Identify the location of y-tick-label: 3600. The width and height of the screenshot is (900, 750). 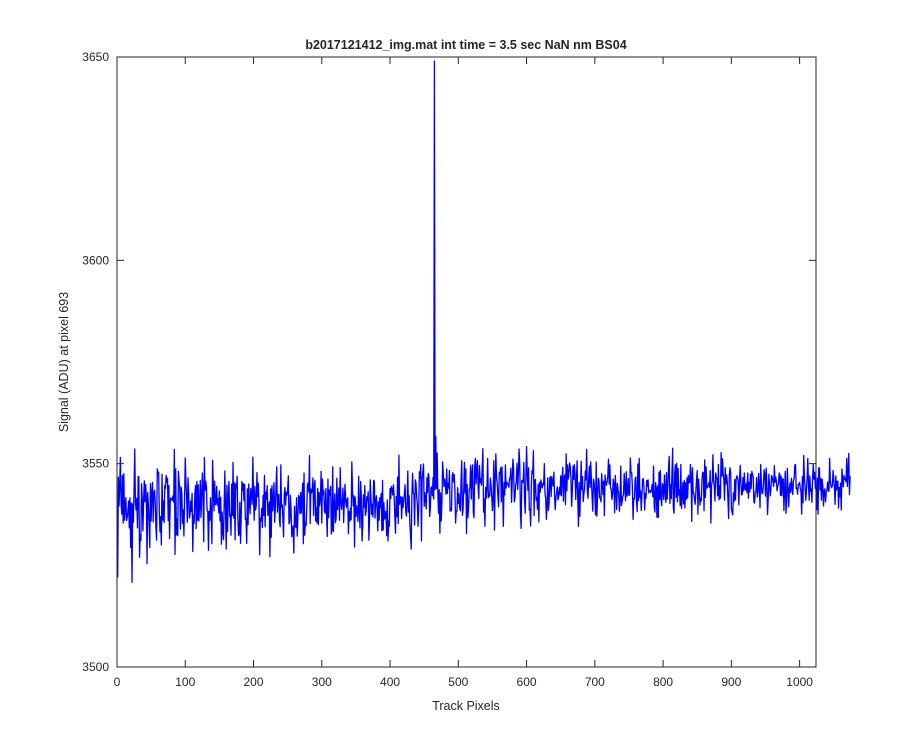
(95, 260).